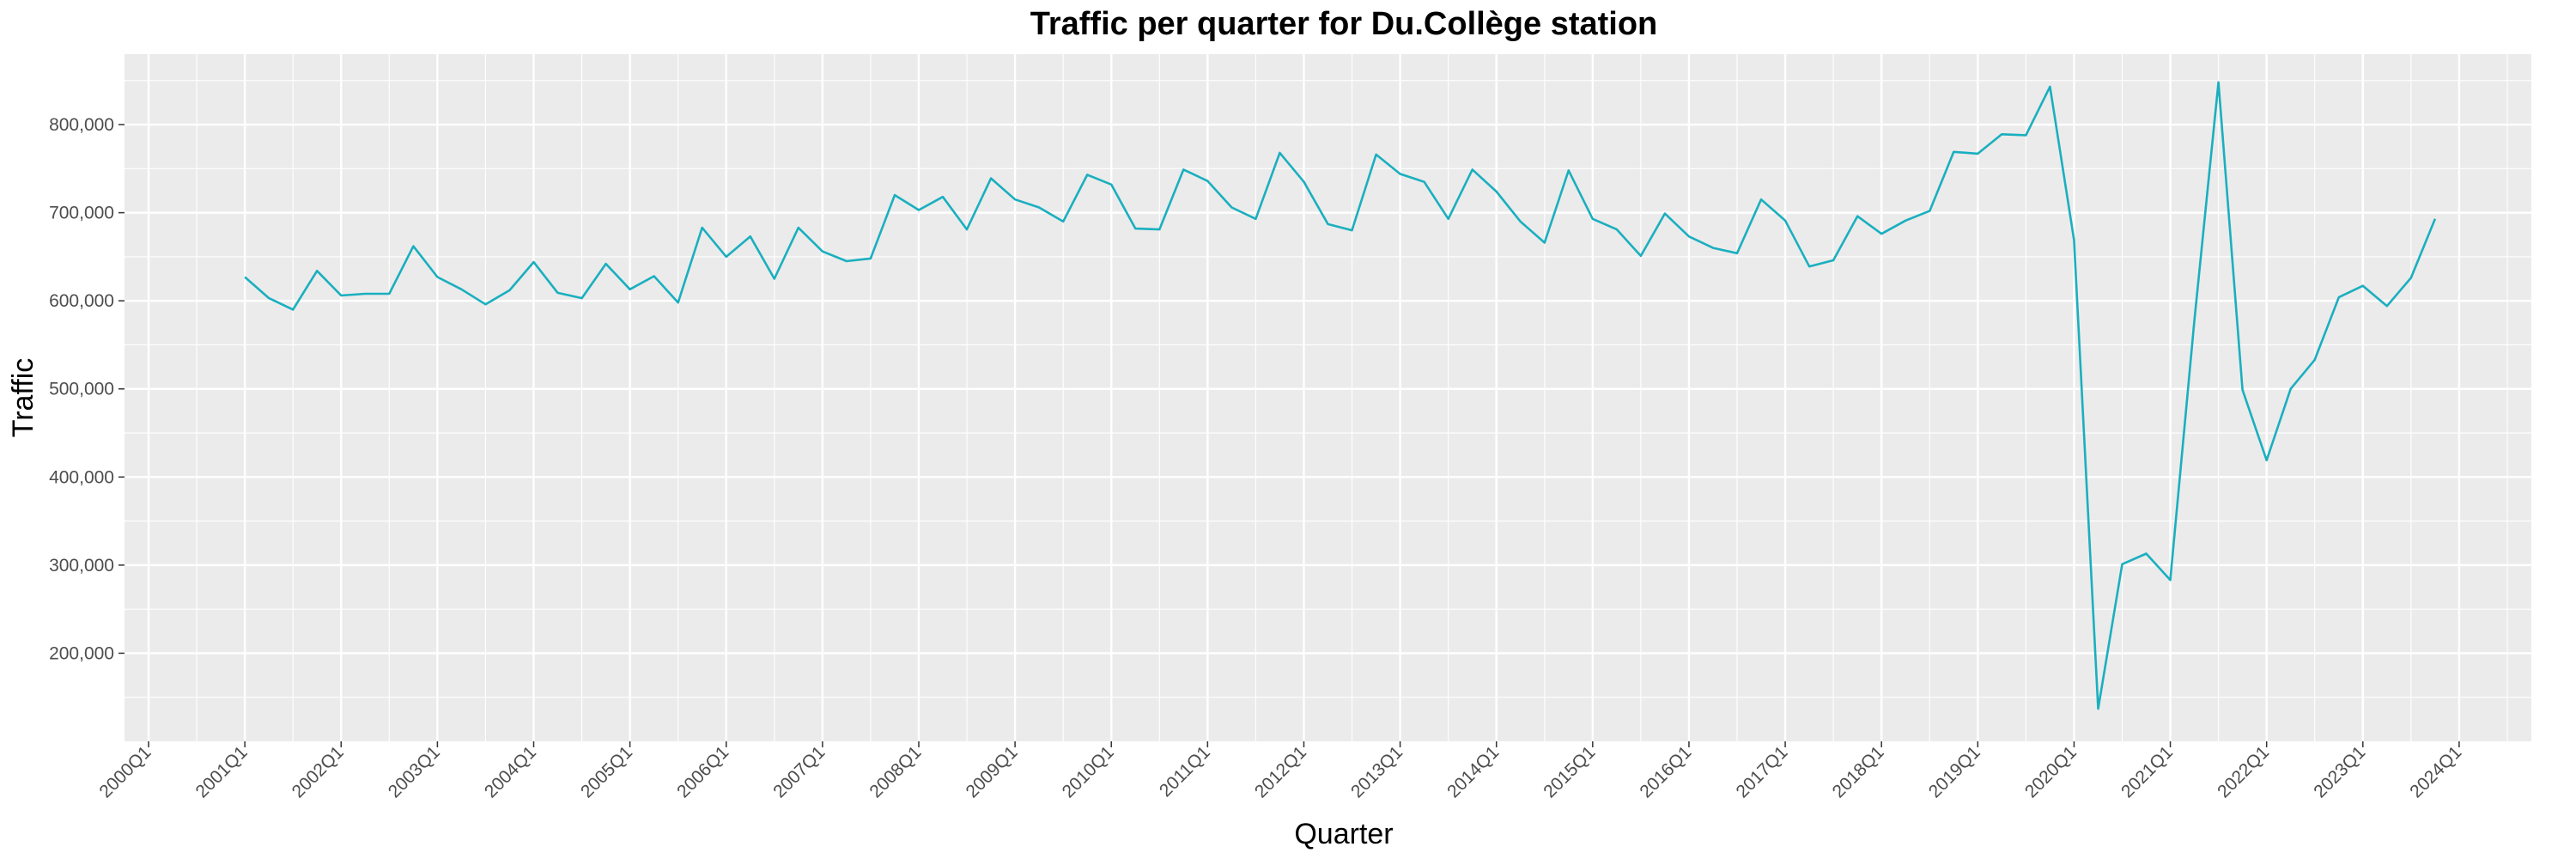 The width and height of the screenshot is (2576, 859). Describe the element at coordinates (82, 566) in the screenshot. I see `y-tick-label: 300,000` at that location.